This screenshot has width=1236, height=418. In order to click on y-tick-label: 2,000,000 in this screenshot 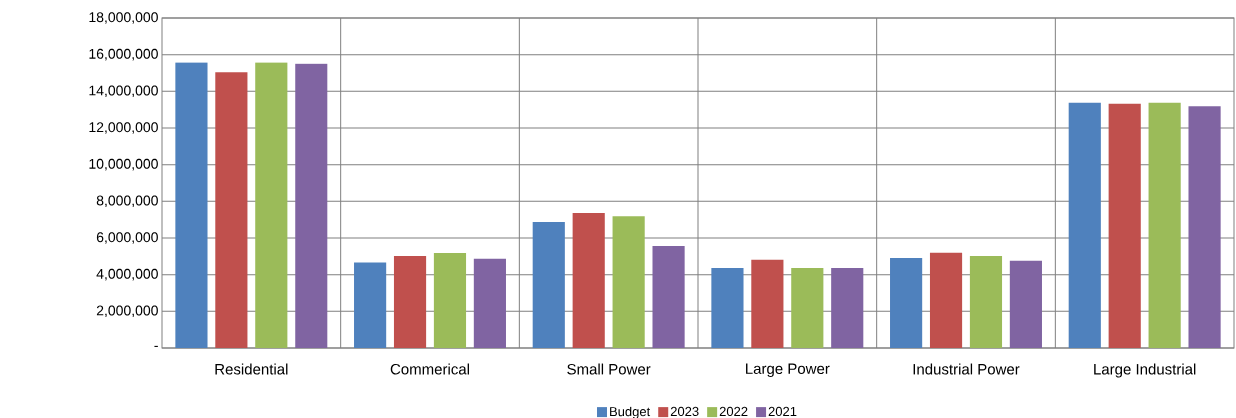, I will do `click(127, 311)`.